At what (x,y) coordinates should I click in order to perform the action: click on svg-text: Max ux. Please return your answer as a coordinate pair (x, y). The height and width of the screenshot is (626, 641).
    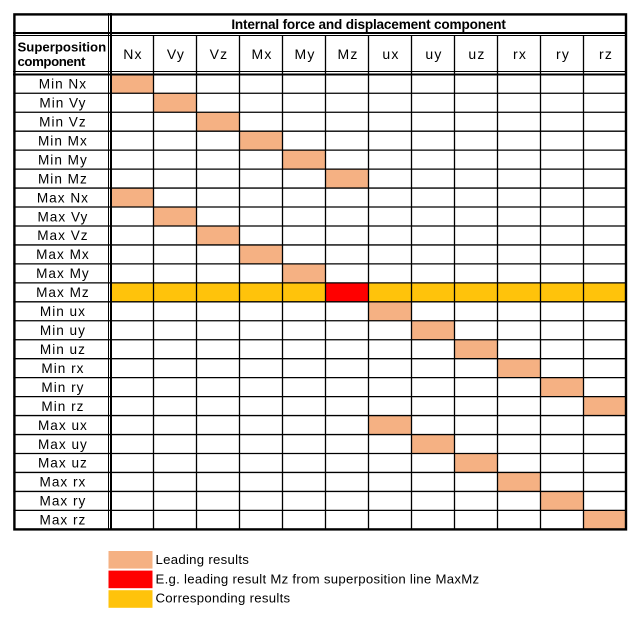
    Looking at the image, I should click on (63, 425).